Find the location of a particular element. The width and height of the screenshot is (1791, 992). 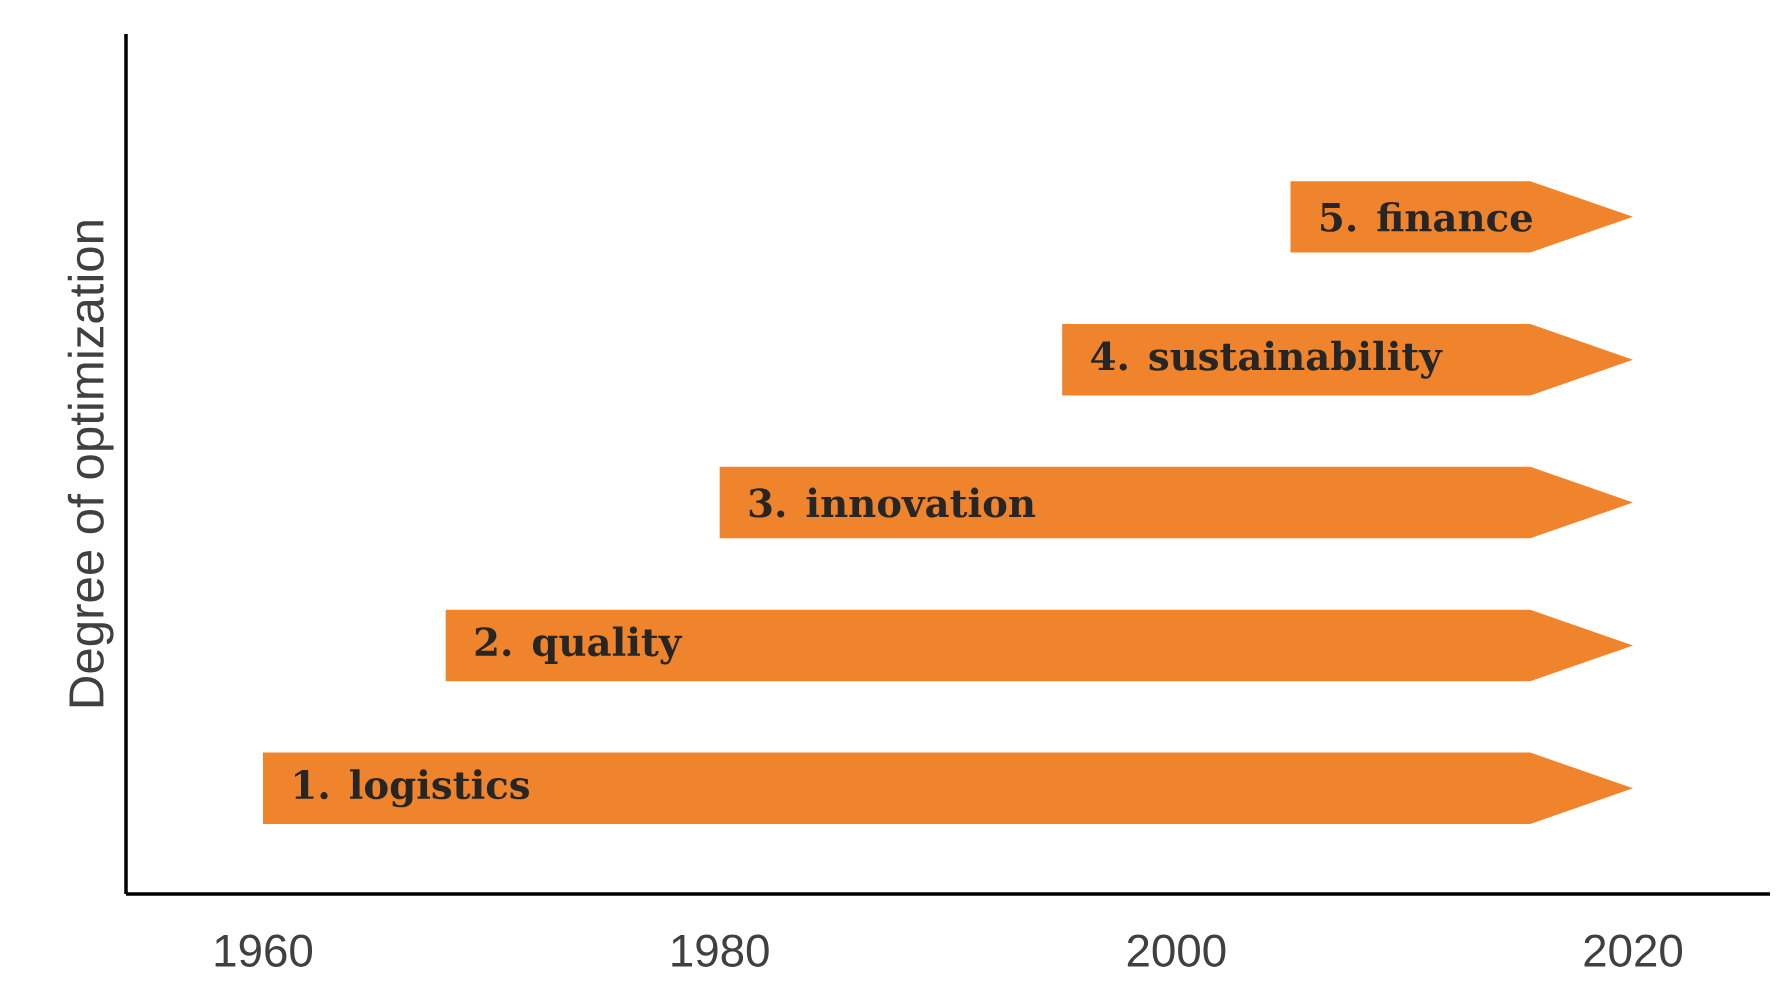

annotation: 4. sustainability is located at coordinates (1267, 359).